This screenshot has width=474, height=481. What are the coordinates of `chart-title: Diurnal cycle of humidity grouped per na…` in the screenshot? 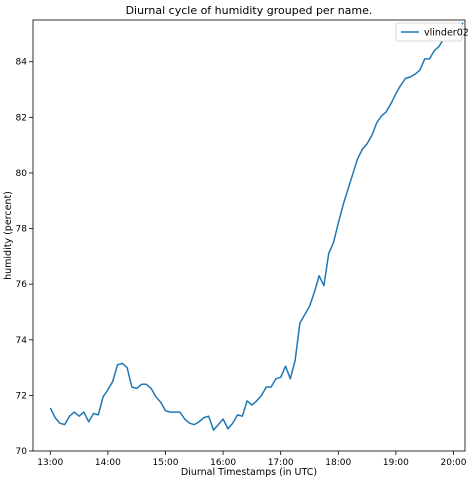 It's located at (249, 10).